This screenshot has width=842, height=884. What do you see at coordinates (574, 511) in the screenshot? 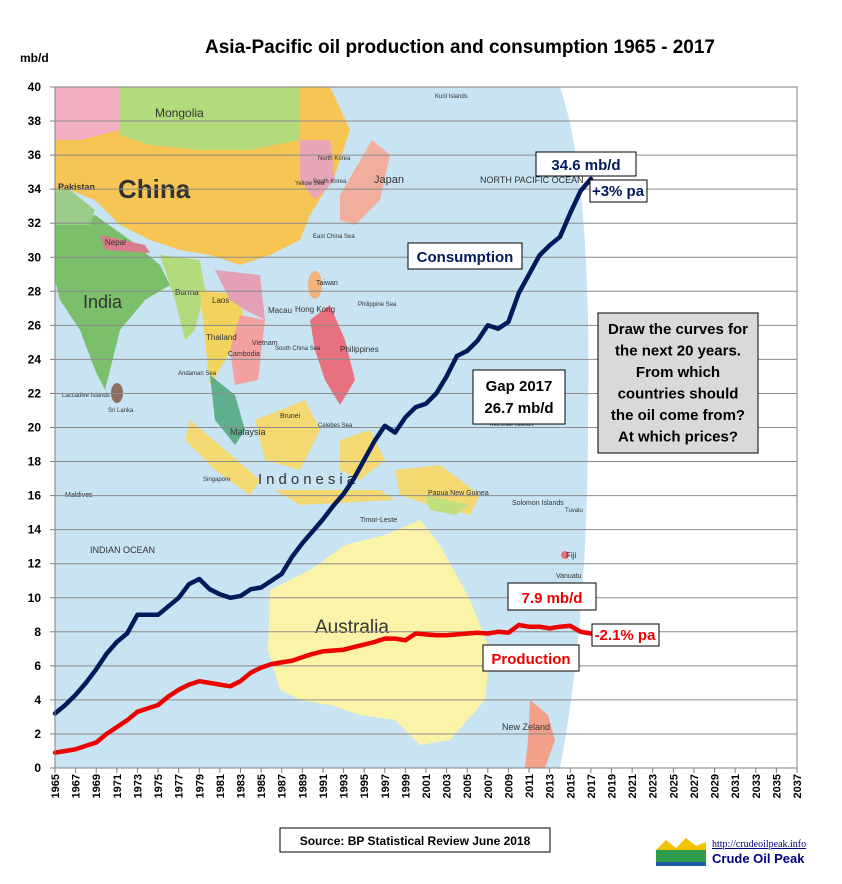
I see `map-label-tuvalu: Tuvalu` at bounding box center [574, 511].